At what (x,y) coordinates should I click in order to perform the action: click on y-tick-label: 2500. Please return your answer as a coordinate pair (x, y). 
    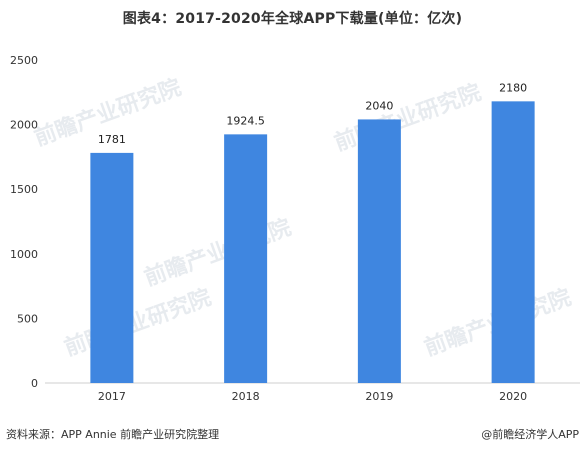
    Looking at the image, I should click on (24, 60).